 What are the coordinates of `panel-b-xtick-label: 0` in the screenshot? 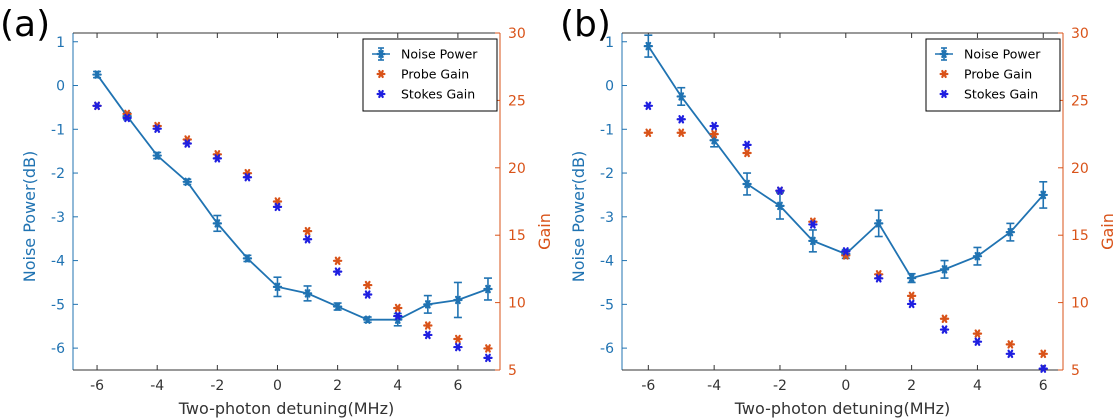 It's located at (845, 386).